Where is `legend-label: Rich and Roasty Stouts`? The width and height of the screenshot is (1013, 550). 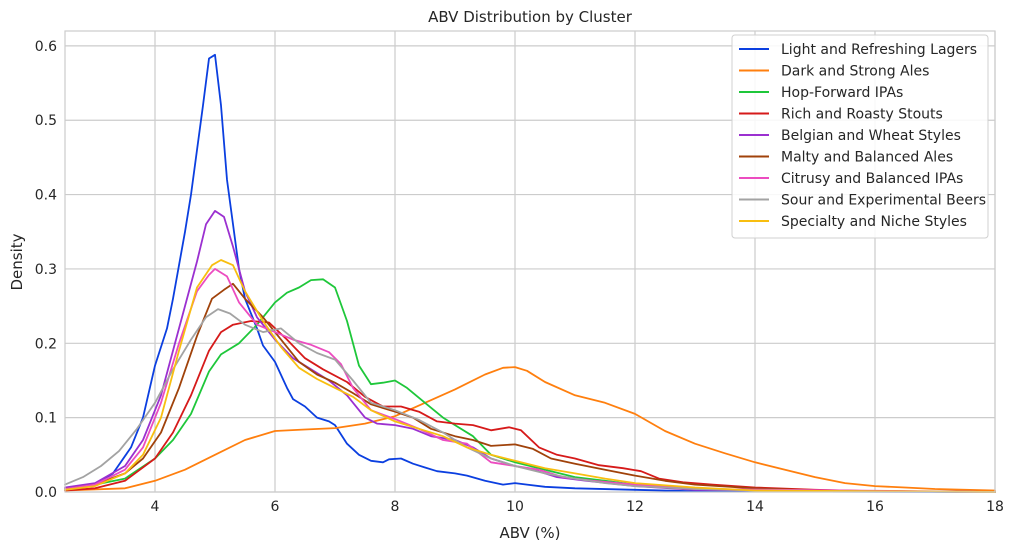
legend-label: Rich and Roasty Stouts is located at coordinates (862, 115).